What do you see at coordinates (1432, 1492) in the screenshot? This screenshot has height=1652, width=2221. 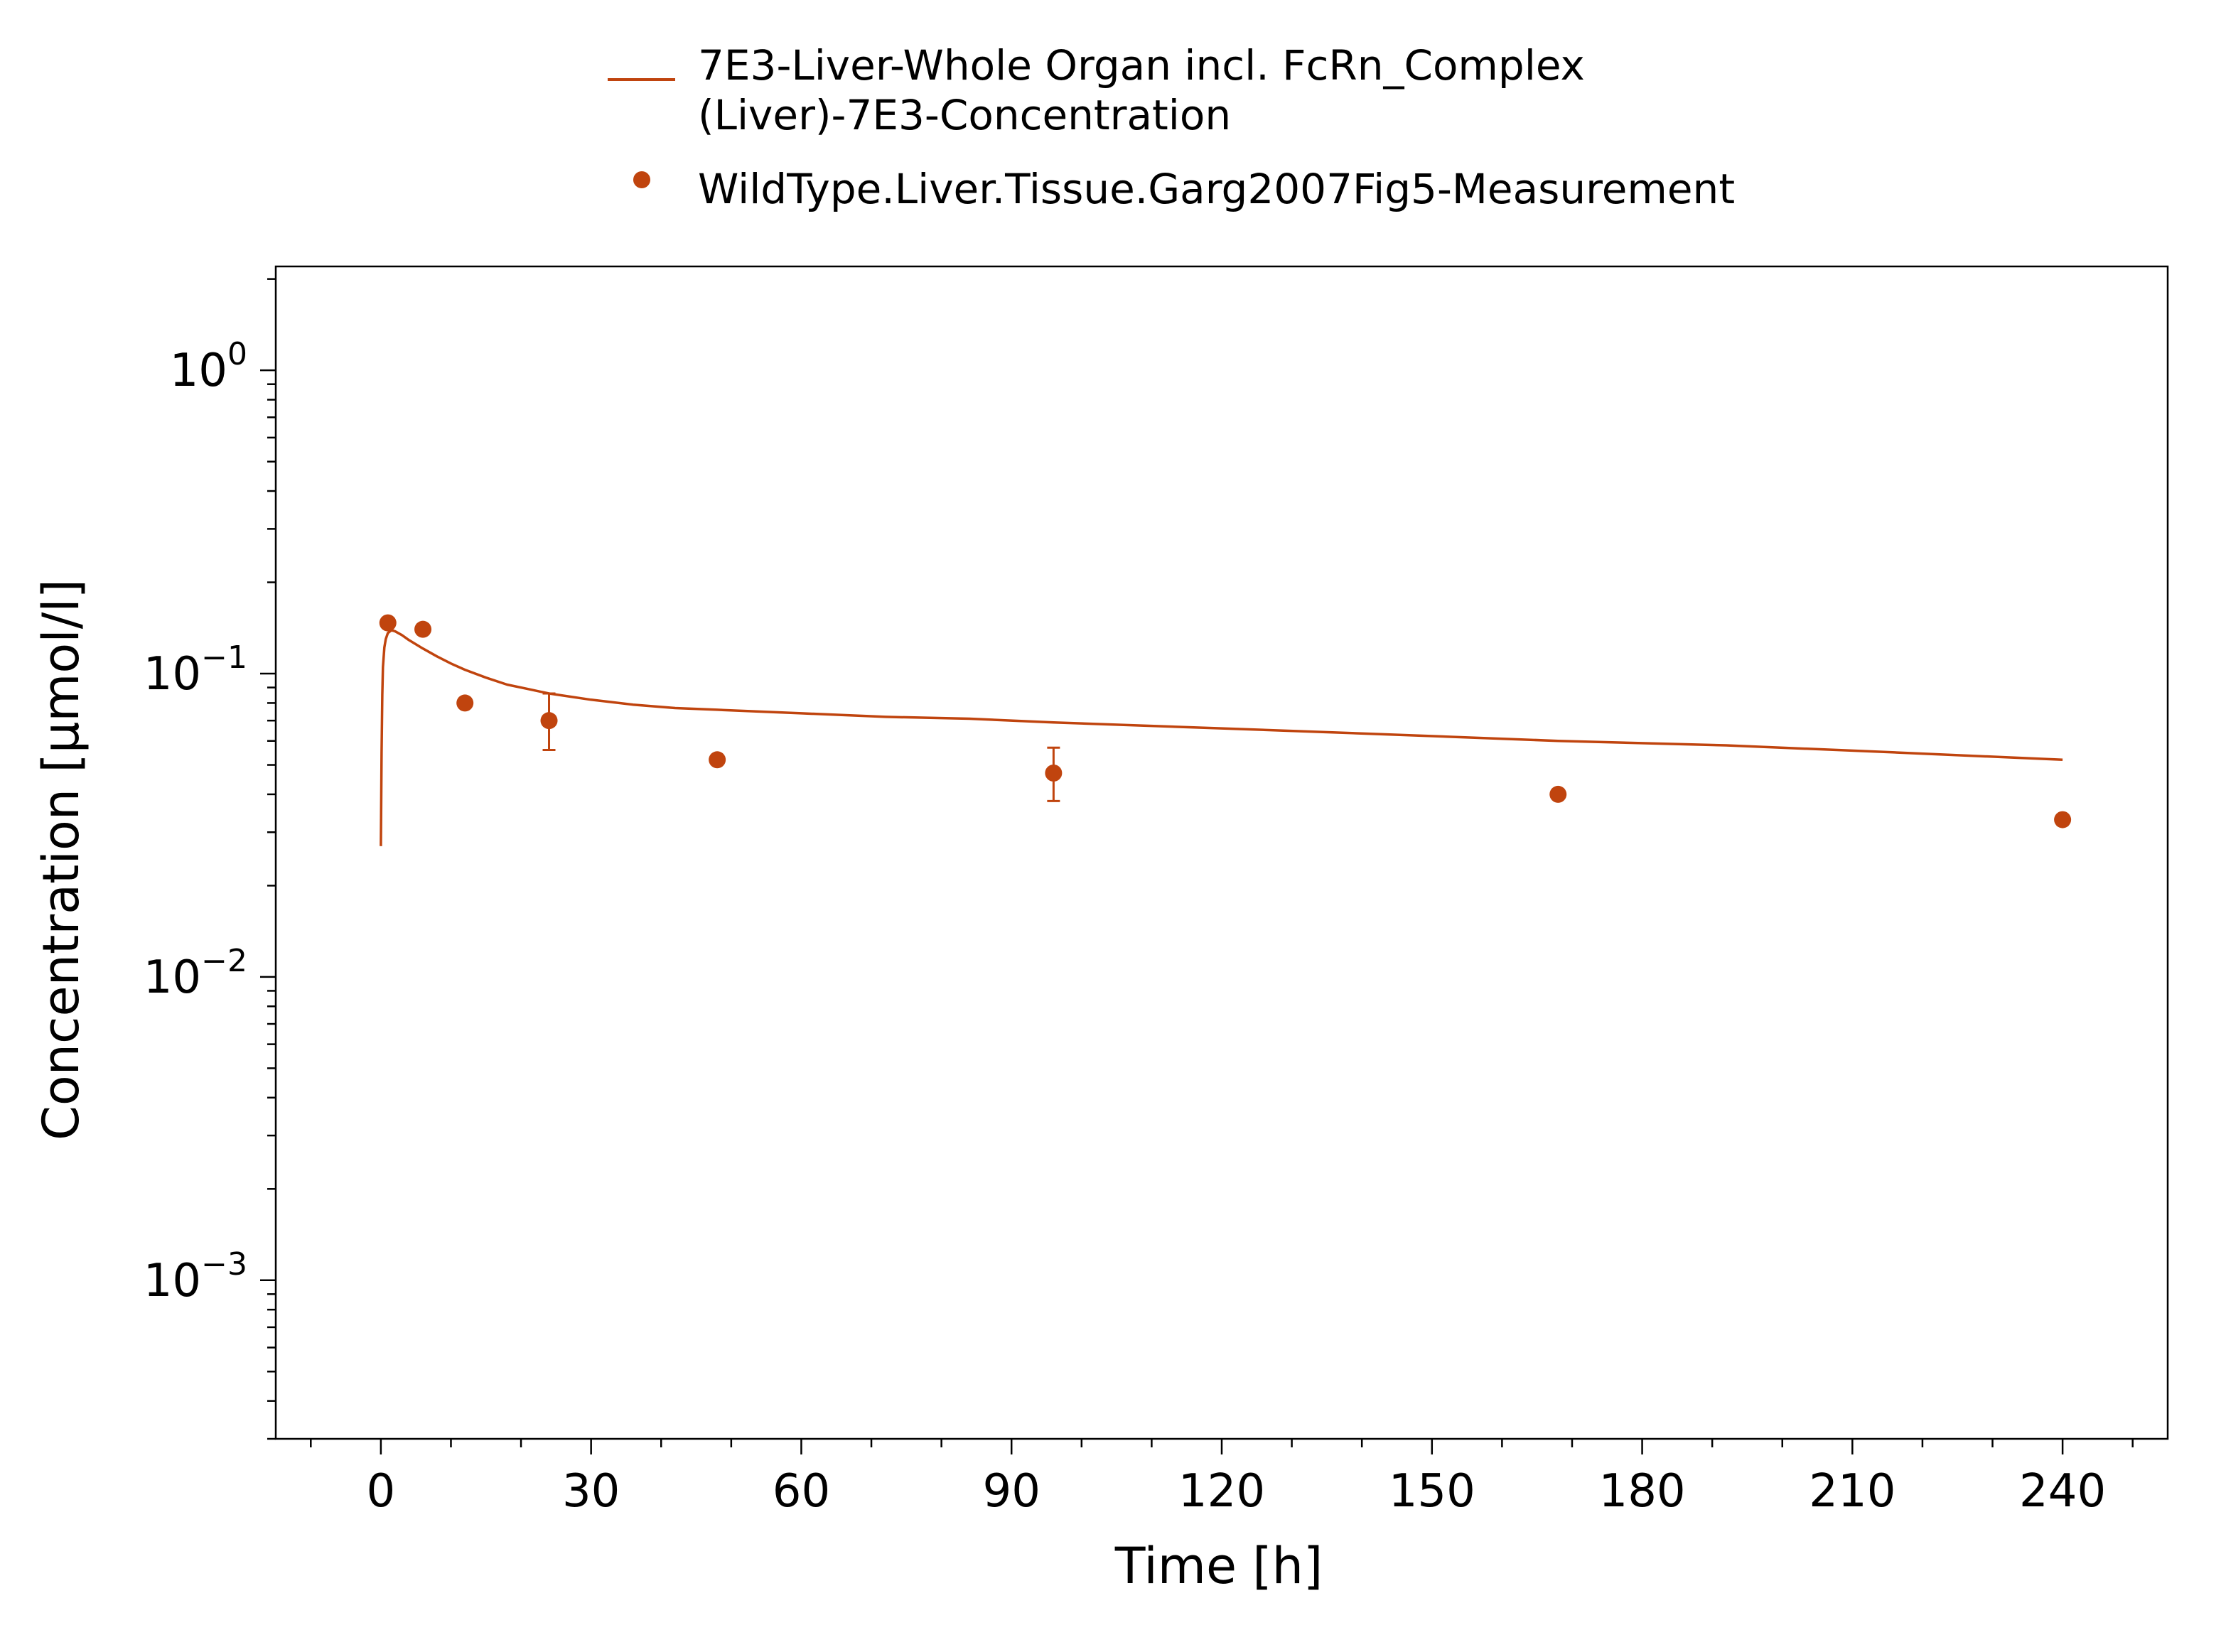 I see `x-tick-label: 150` at bounding box center [1432, 1492].